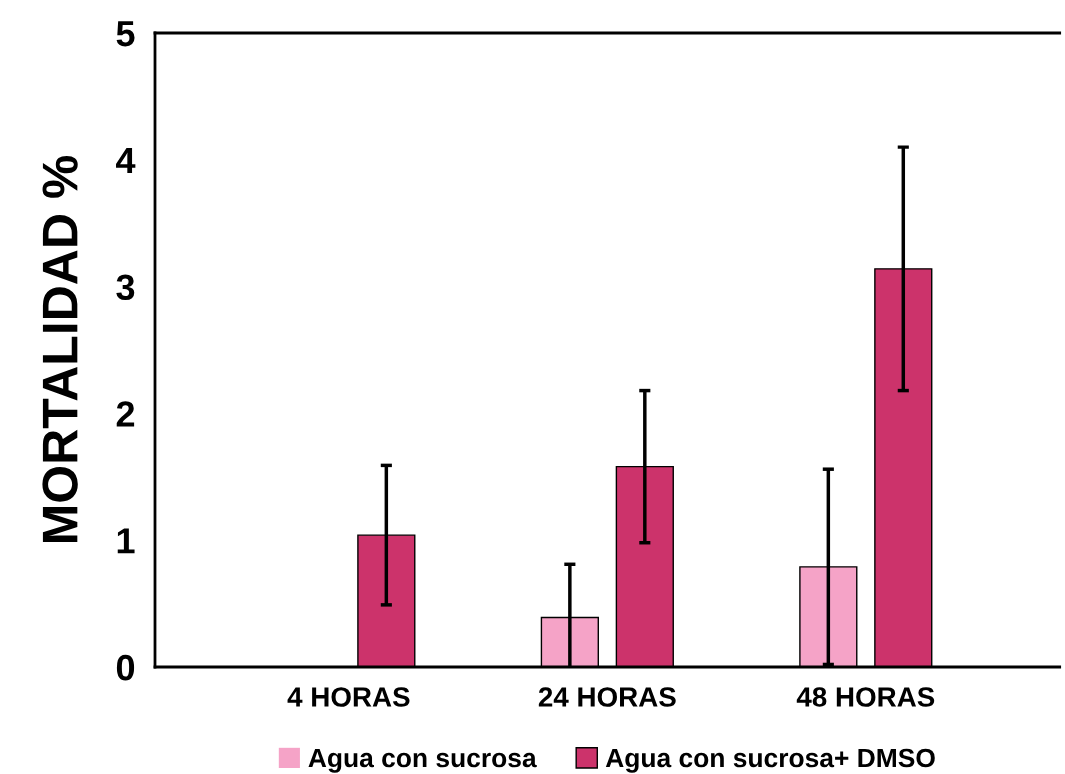  What do you see at coordinates (125, 414) in the screenshot?
I see `y-tick-label: 2` at bounding box center [125, 414].